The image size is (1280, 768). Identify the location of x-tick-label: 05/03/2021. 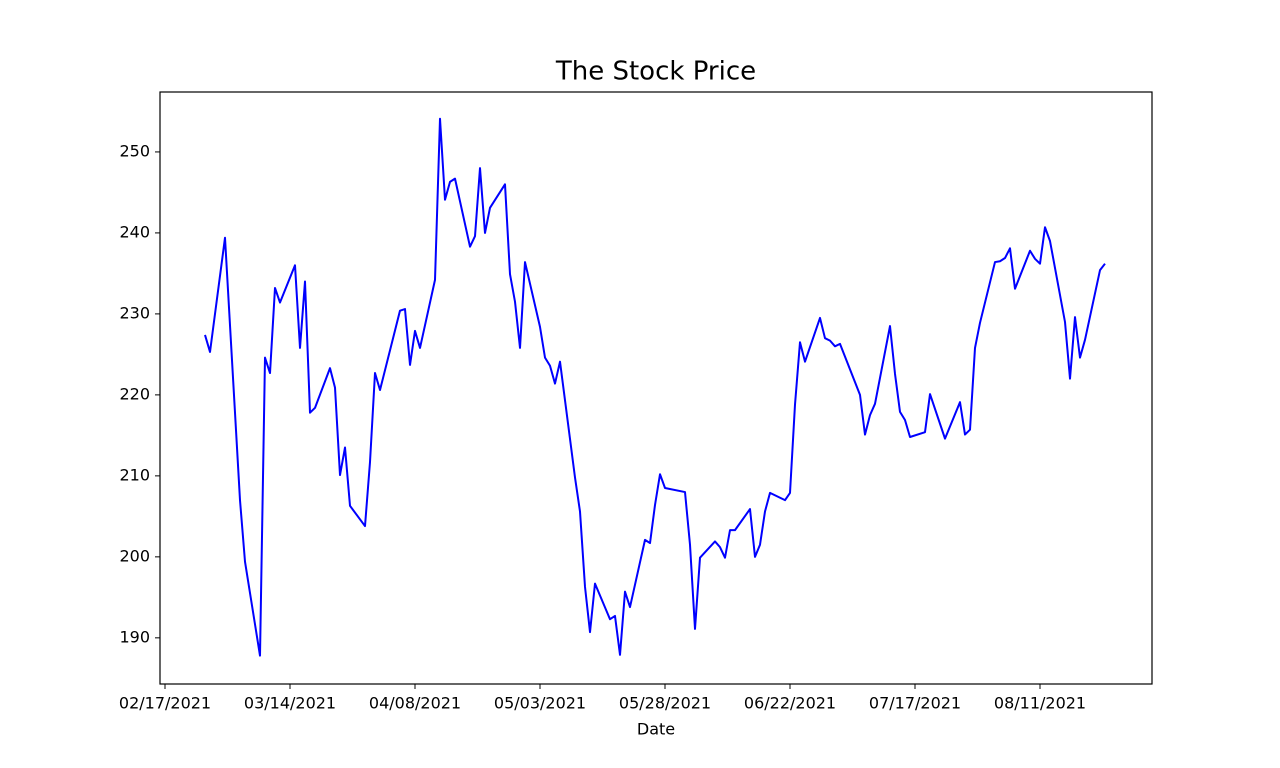
(540, 703).